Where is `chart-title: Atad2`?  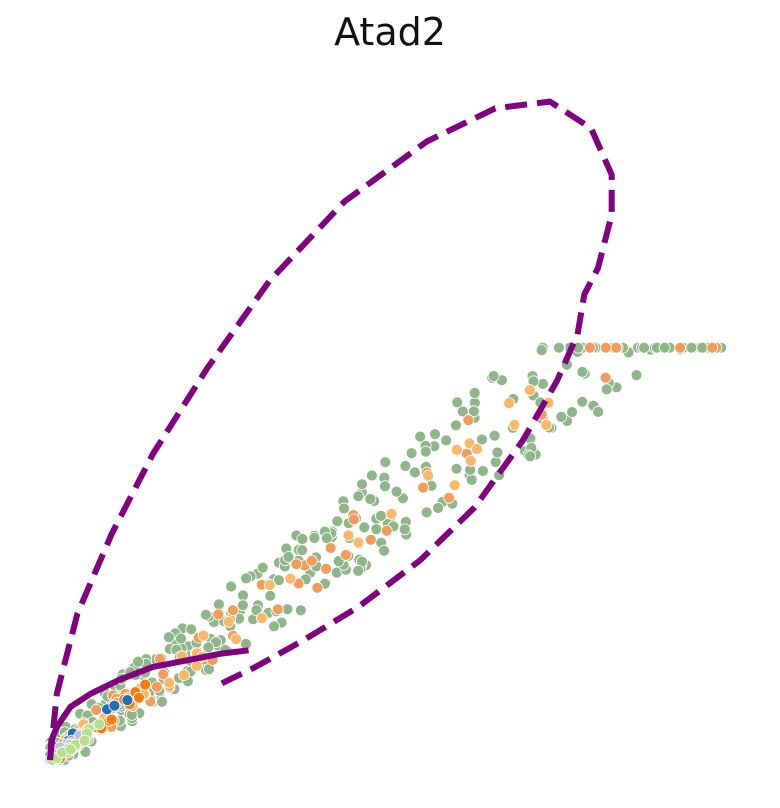 chart-title: Atad2 is located at coordinates (390, 32).